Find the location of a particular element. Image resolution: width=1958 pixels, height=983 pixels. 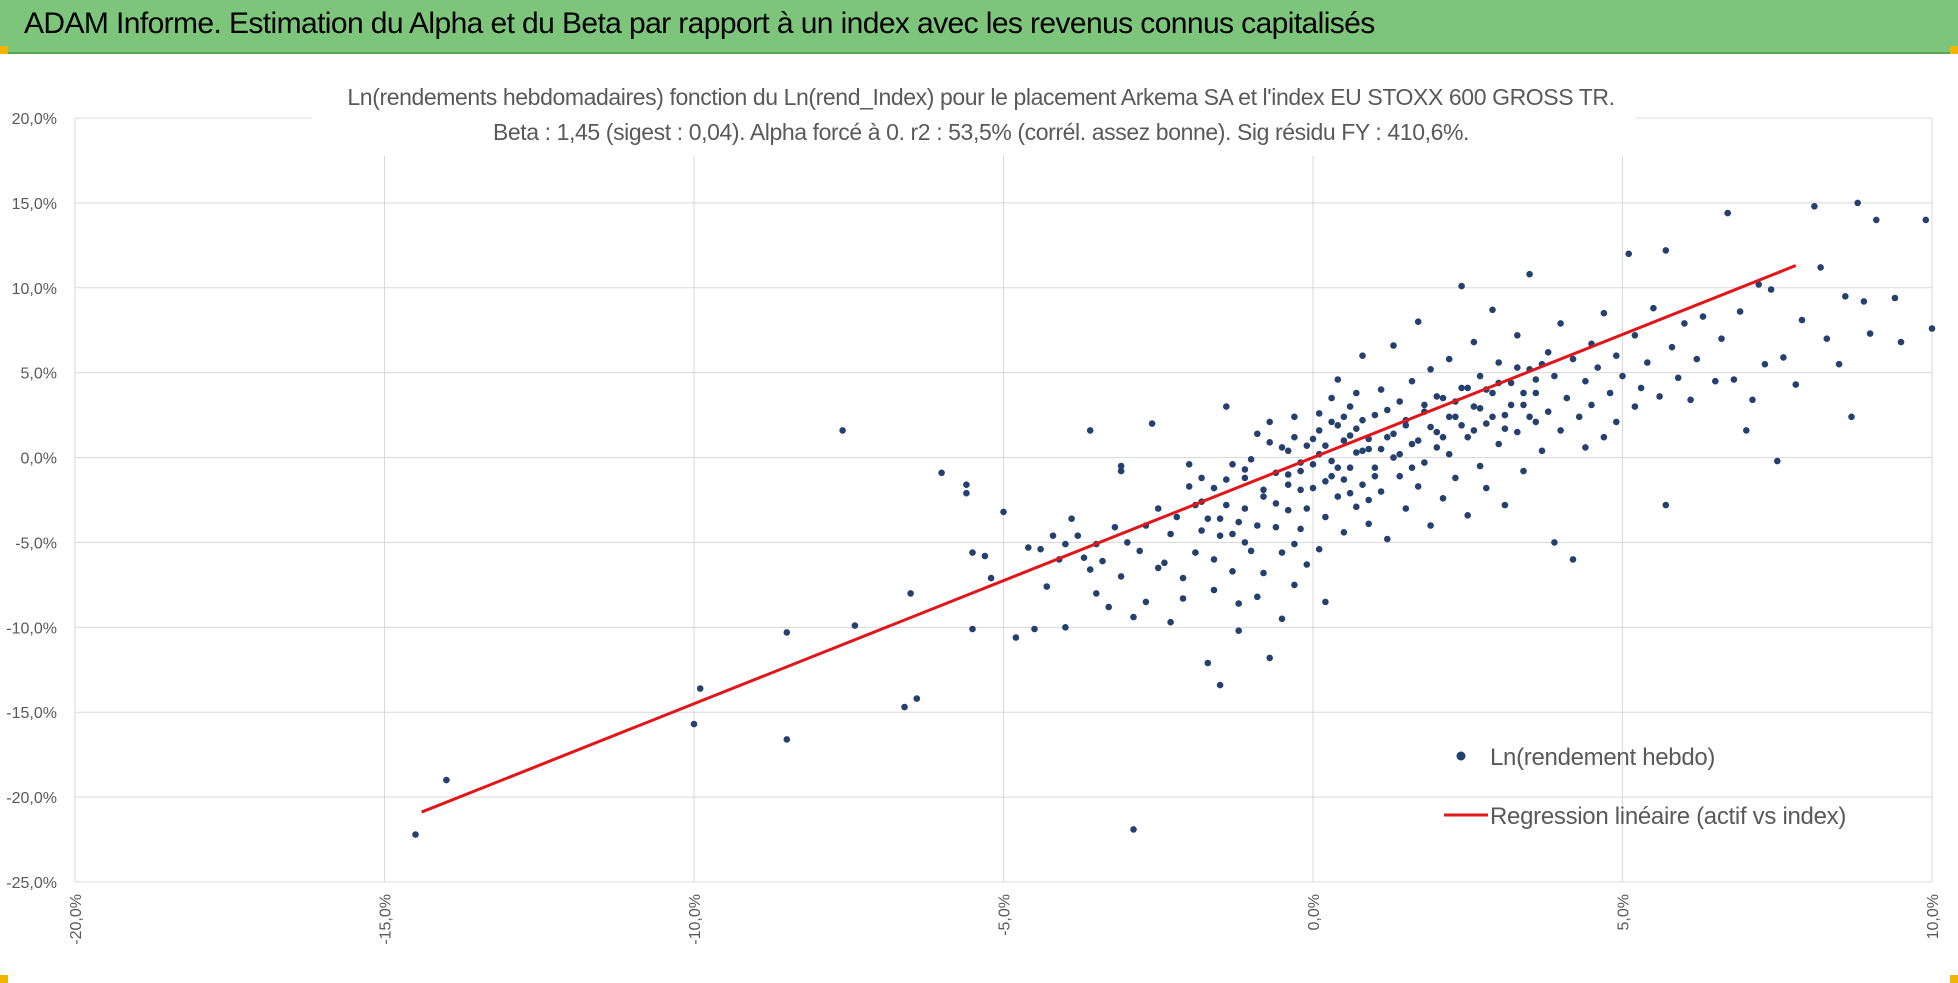

corner-mark is located at coordinates (1954, 50).